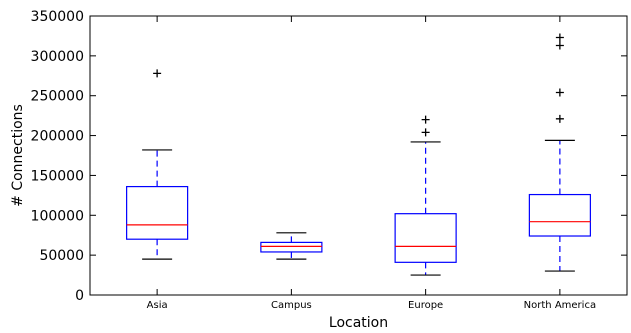 The width and height of the screenshot is (631, 333). I want to click on box-asia, so click(157, 164).